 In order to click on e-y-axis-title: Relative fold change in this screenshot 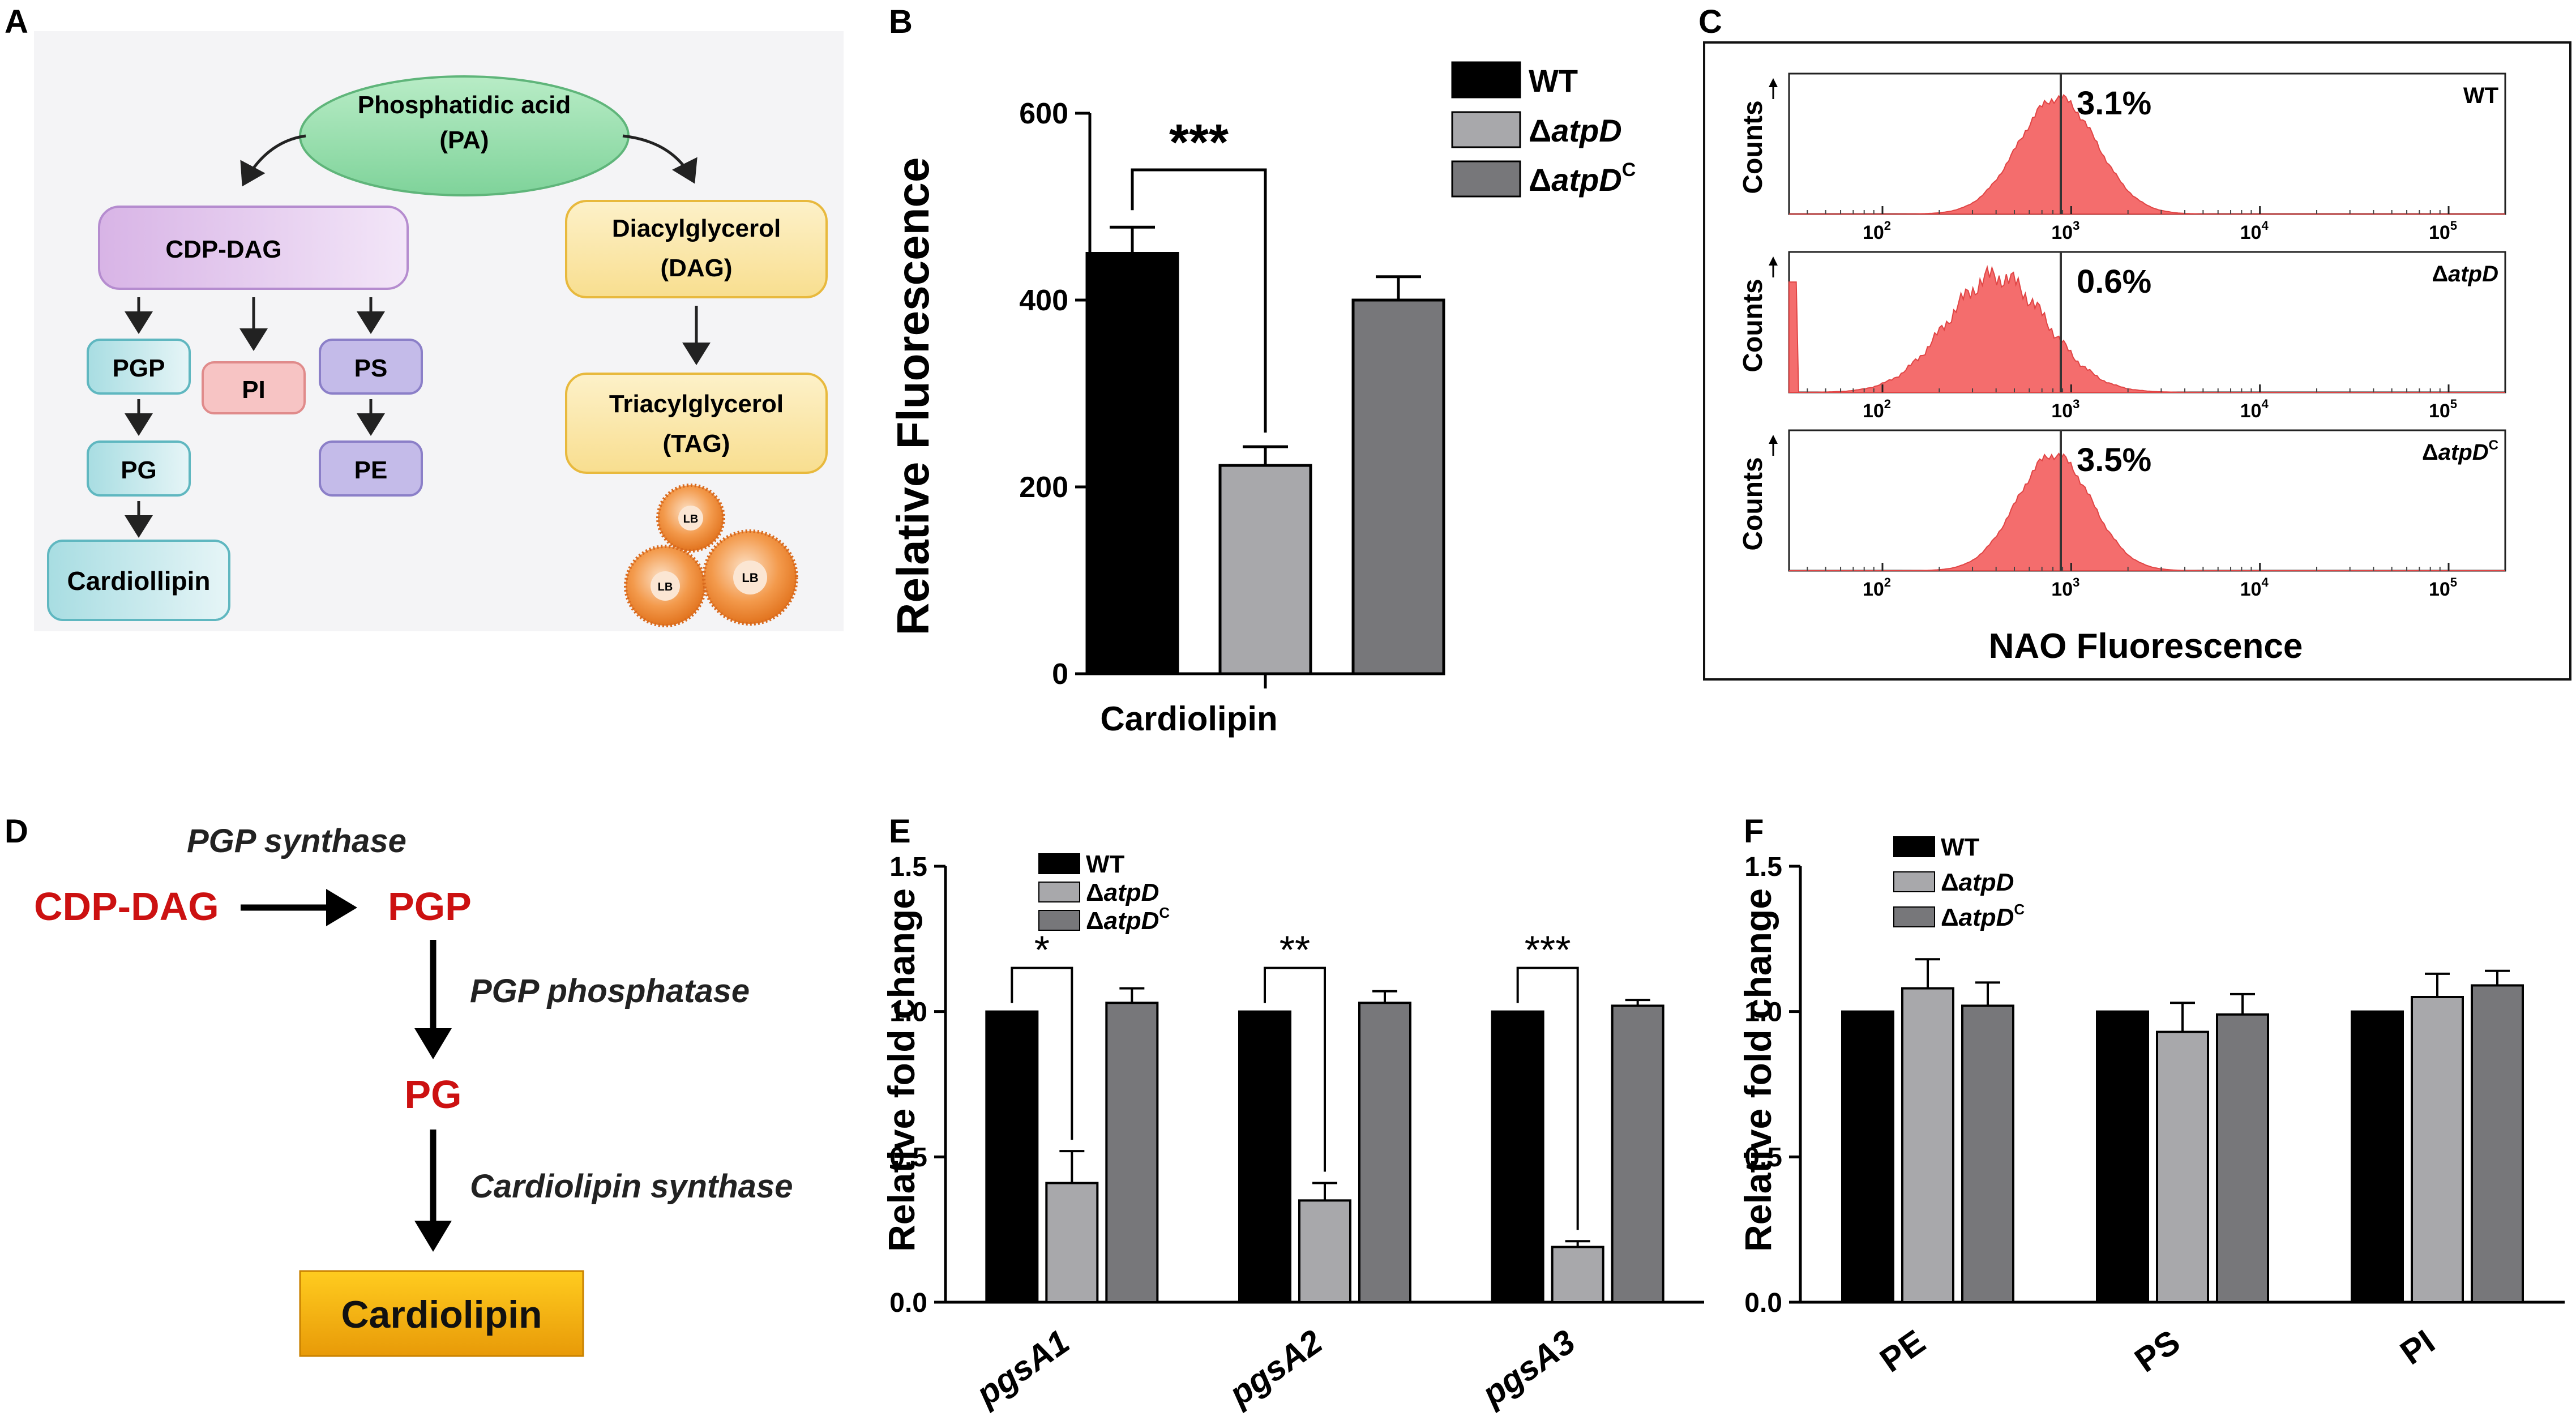, I will do `click(901, 1070)`.